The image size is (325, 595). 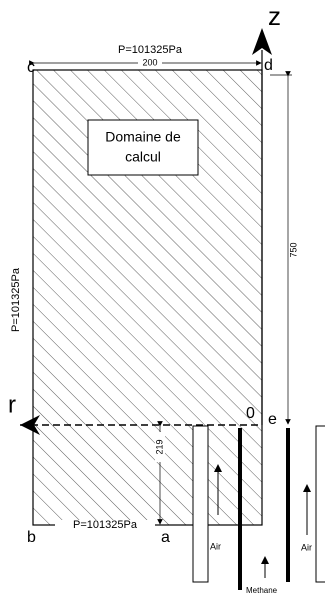 I want to click on domain-label: calcul, so click(x=143, y=157).